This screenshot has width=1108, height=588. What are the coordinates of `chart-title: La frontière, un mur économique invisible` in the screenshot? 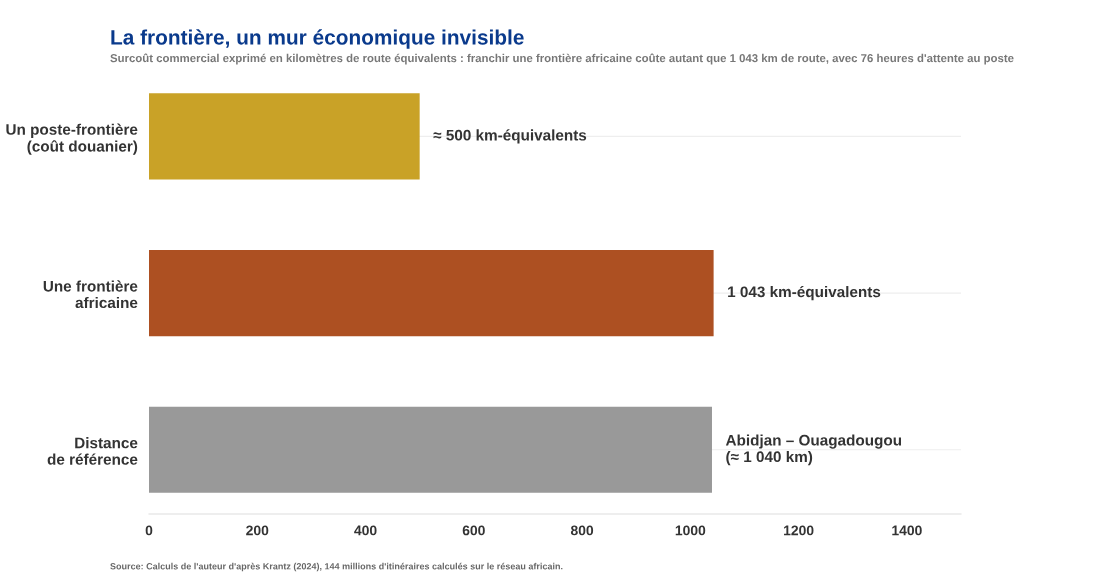 It's located at (317, 39).